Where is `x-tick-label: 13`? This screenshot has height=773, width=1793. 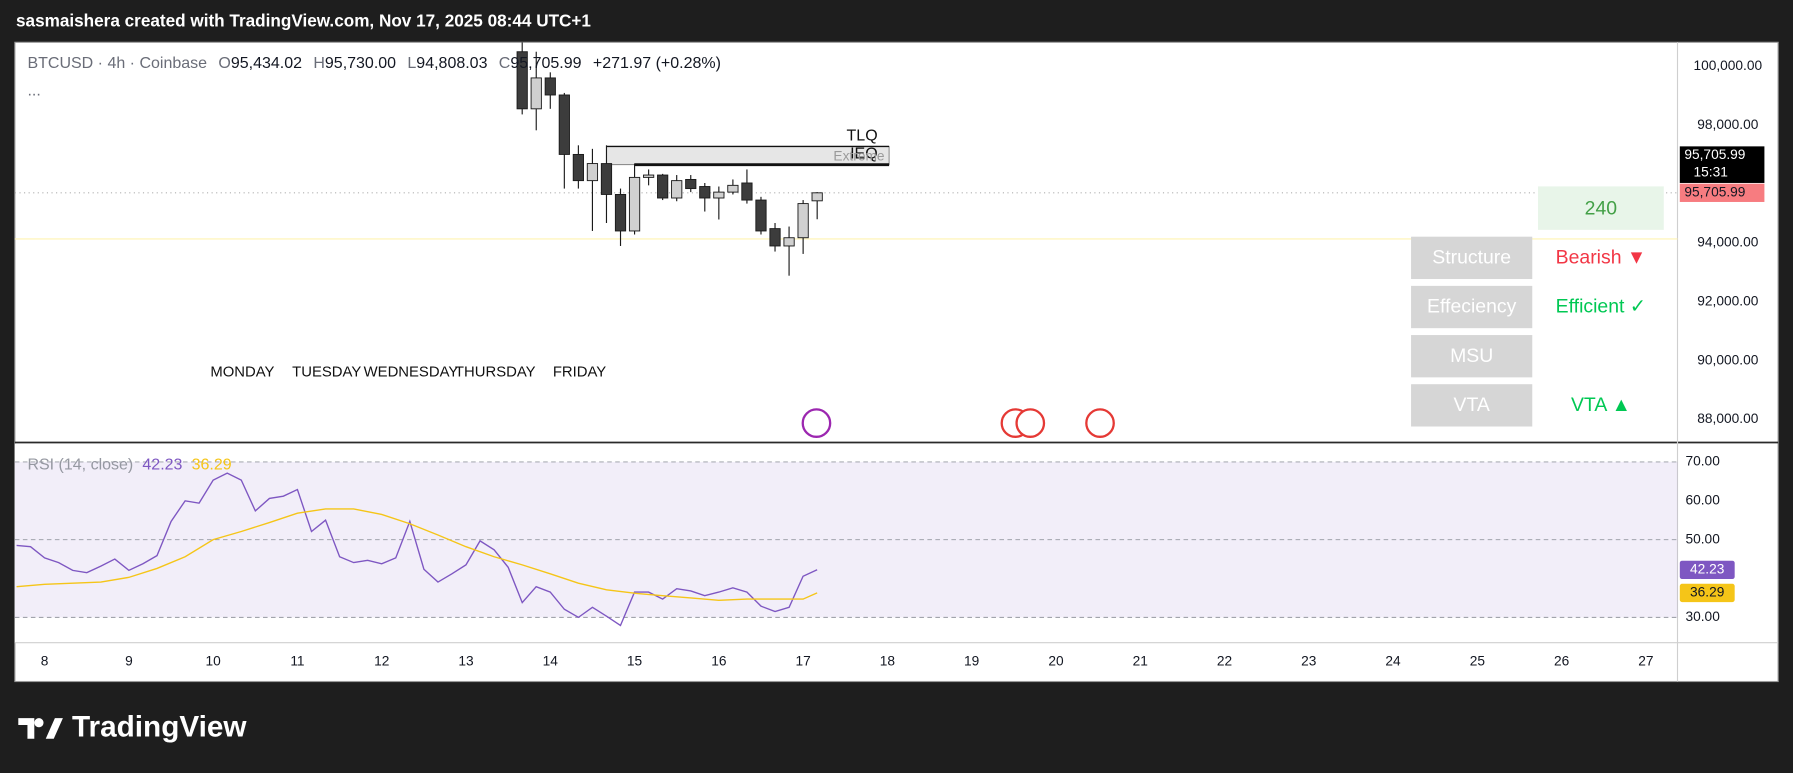
x-tick-label: 13 is located at coordinates (466, 661).